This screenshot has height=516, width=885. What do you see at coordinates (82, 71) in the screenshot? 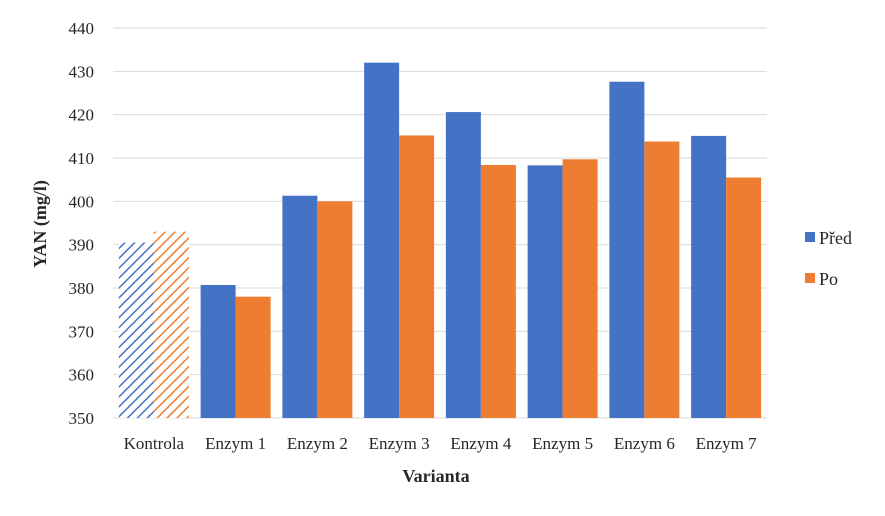
I see `y-tick-label: 430` at bounding box center [82, 71].